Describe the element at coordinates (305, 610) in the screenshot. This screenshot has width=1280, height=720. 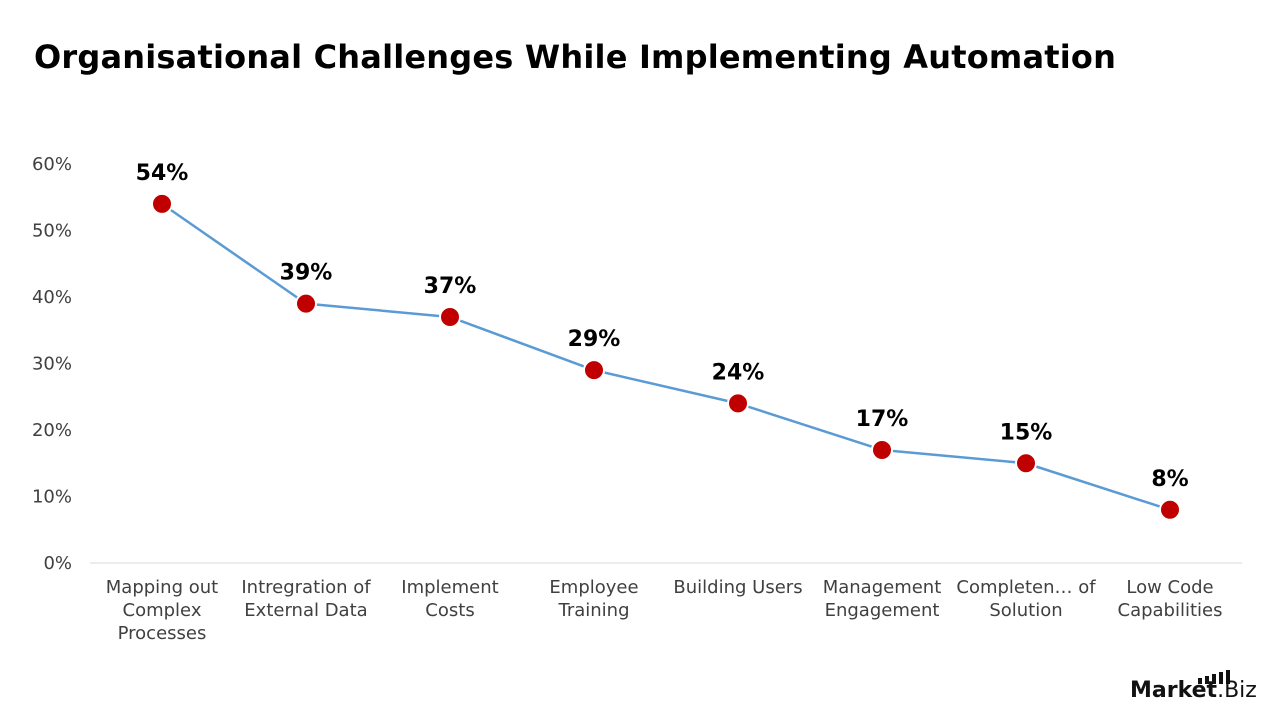
I see `x-category-label-line: External Data` at that location.